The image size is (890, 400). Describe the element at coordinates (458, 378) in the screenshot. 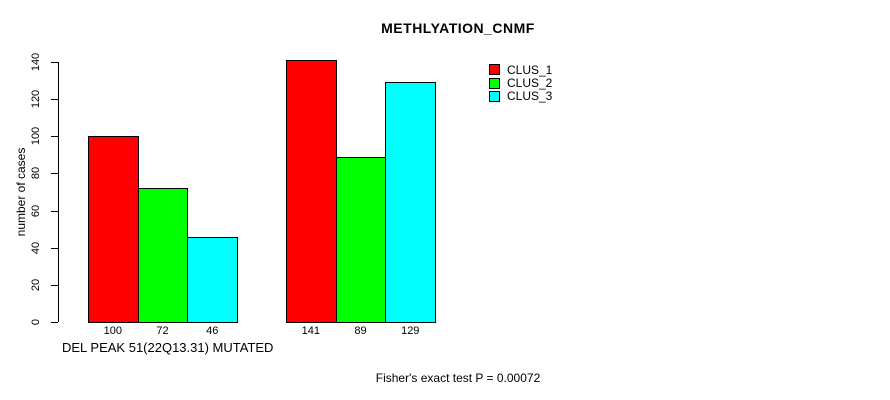

I see `footer-note: Fisher's exact test P = 0.00072` at that location.